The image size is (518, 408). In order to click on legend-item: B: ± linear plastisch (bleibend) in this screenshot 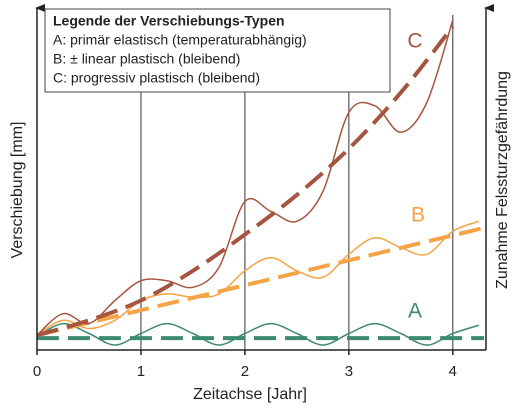, I will do `click(146, 59)`.